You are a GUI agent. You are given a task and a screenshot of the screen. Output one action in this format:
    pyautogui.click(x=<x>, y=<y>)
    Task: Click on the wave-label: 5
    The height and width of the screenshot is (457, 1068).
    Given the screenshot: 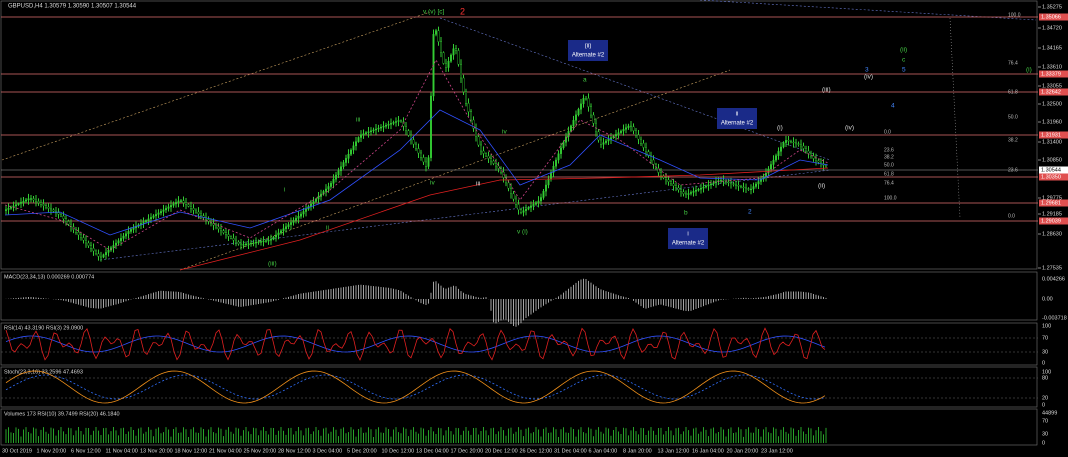 What is the action you would take?
    pyautogui.click(x=904, y=70)
    